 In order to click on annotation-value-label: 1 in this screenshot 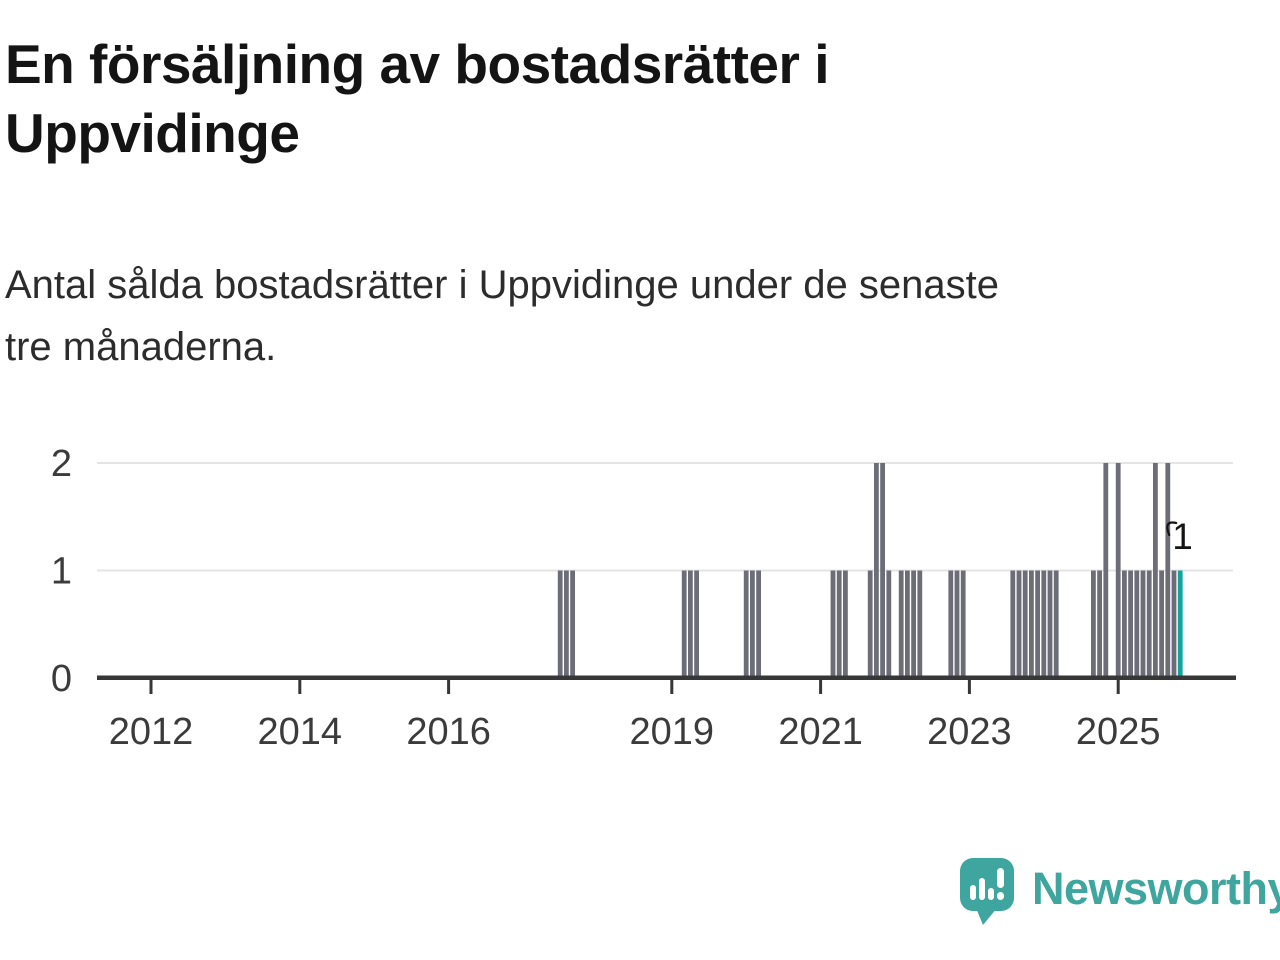, I will do `click(1182, 536)`.